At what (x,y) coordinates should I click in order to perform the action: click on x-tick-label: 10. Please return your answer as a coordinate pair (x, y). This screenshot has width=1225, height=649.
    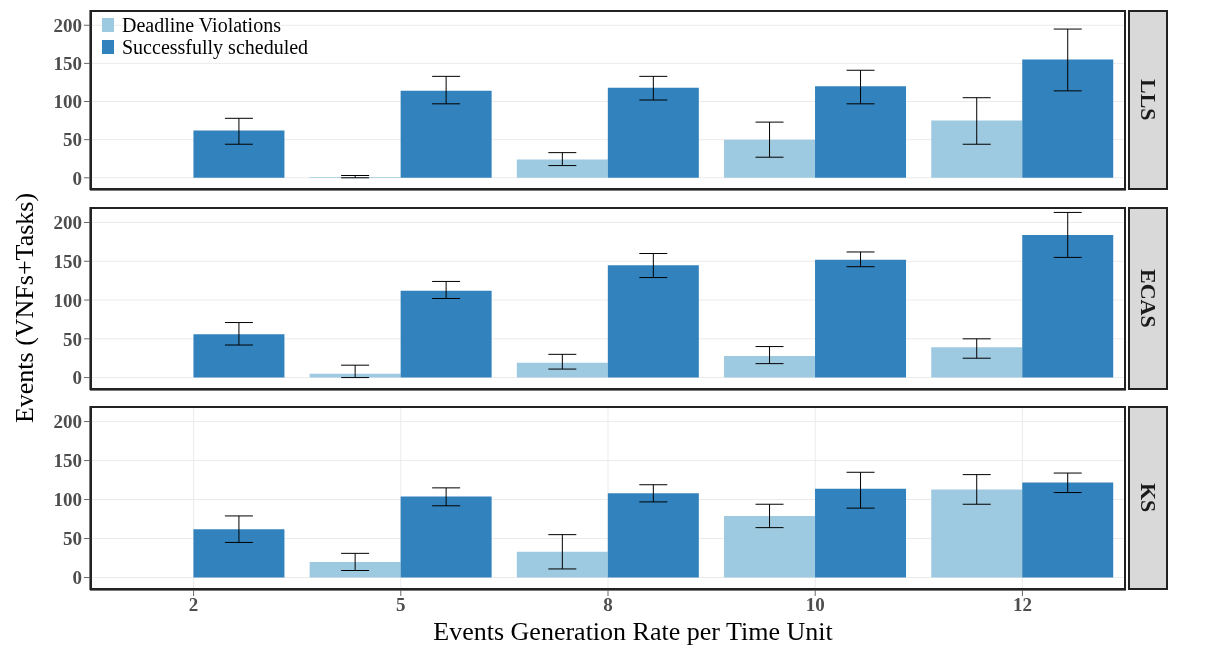
    Looking at the image, I should click on (815, 605).